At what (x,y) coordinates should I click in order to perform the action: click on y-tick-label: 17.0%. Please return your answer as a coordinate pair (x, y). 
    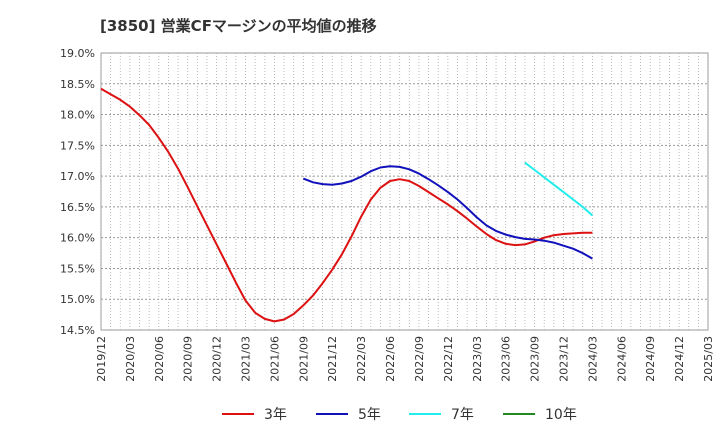
    Looking at the image, I should click on (77, 176).